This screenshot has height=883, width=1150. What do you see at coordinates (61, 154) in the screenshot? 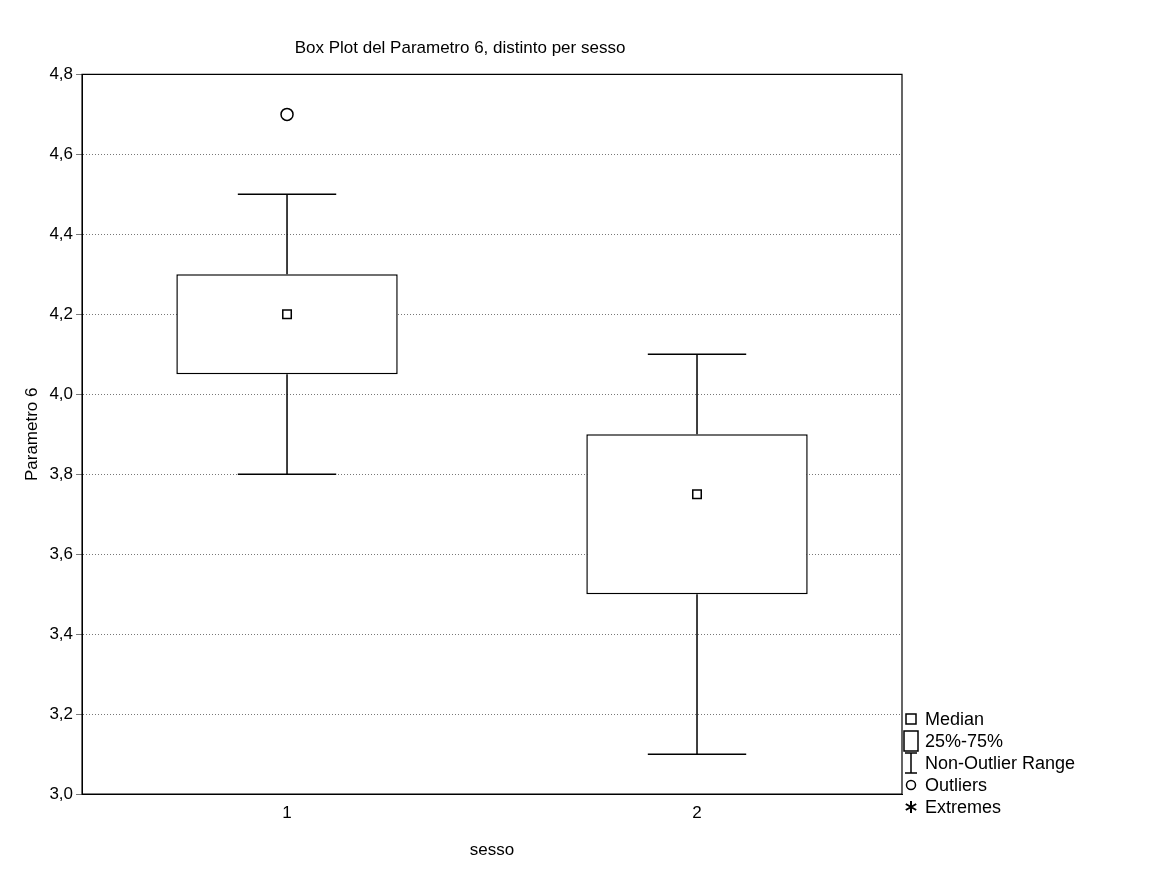
I see `y-tick-label: 4,6` at bounding box center [61, 154].